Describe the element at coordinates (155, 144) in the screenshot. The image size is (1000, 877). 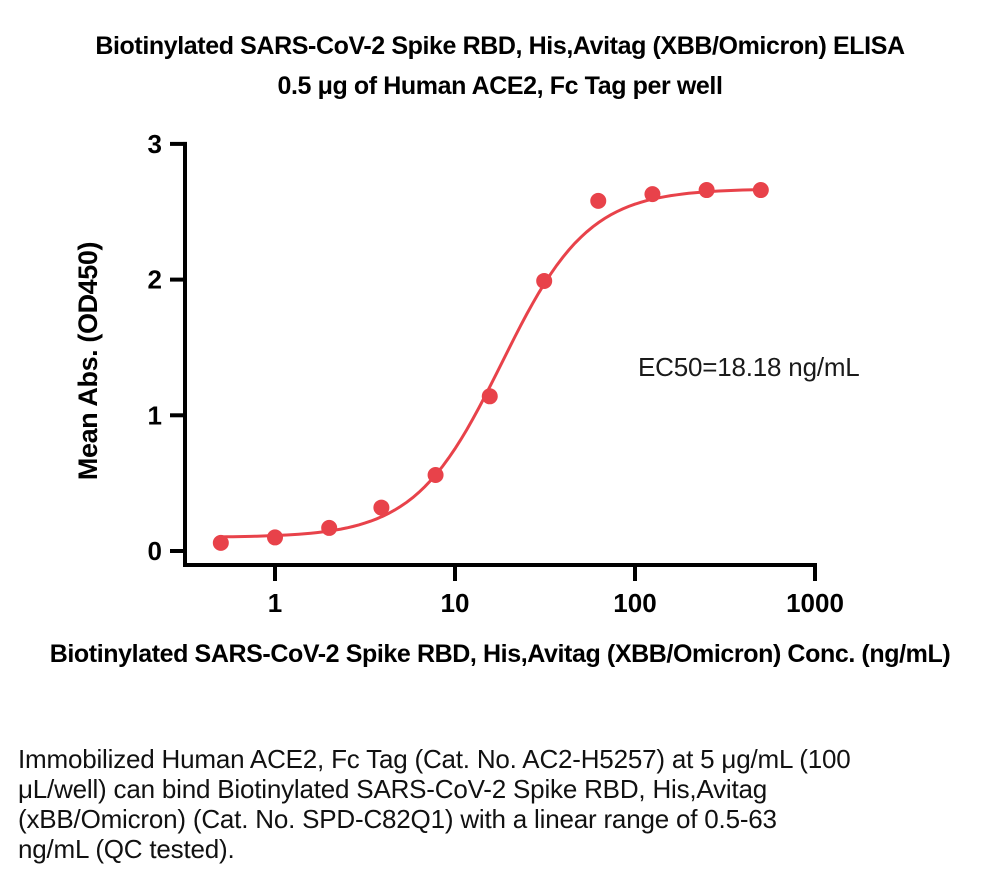
I see `y-tick-label: 3` at that location.